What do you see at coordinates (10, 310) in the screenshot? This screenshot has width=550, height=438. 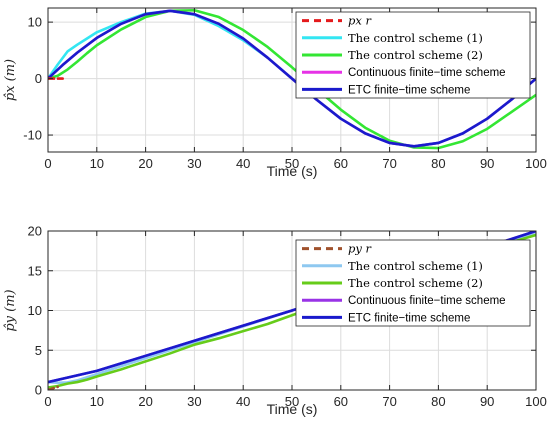 I see `y-axis-label: p̂y (m)` at bounding box center [10, 310].